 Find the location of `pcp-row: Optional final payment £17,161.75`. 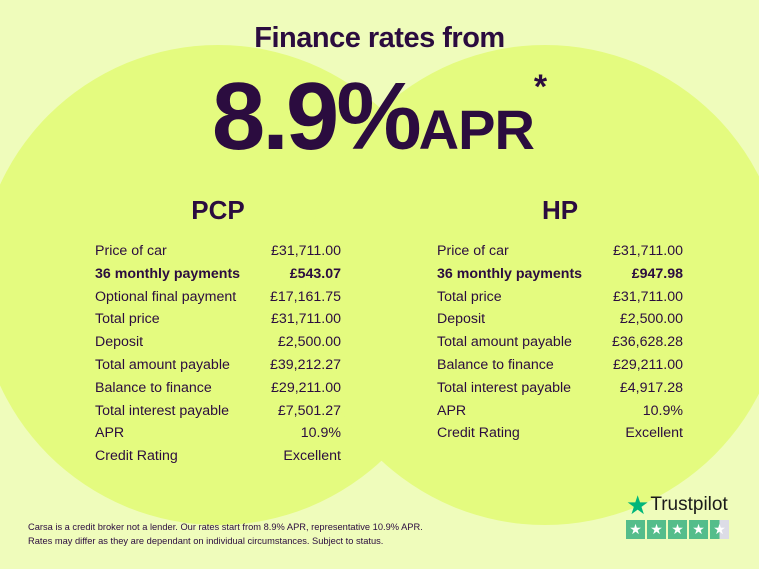

pcp-row: Optional final payment £17,161.75 is located at coordinates (218, 297).